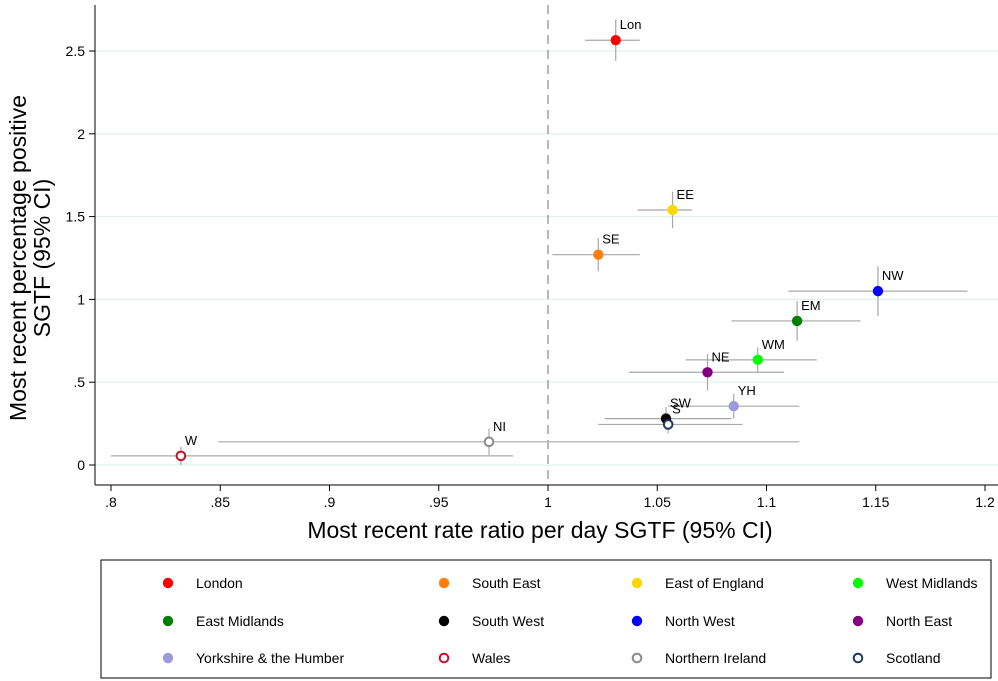 The width and height of the screenshot is (998, 681). Describe the element at coordinates (657, 502) in the screenshot. I see `x-tick-label: 1.05` at that location.